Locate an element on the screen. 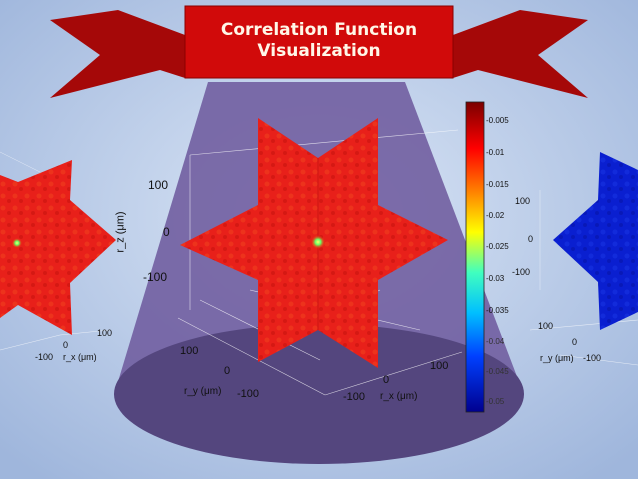 The height and width of the screenshot is (479, 638). center-x-label: r_x (μm) is located at coordinates (399, 396).